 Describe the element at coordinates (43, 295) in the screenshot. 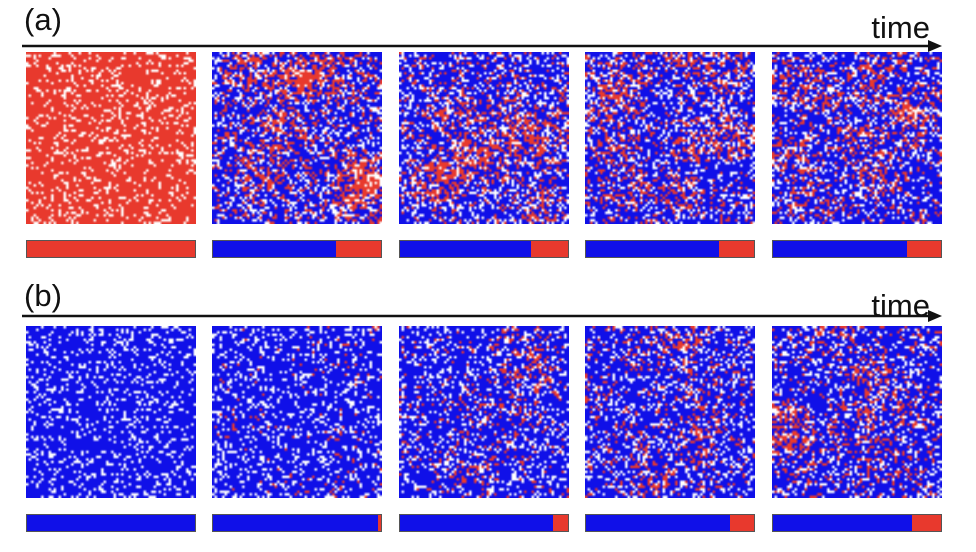

I see `panel-label-b: (b)` at that location.